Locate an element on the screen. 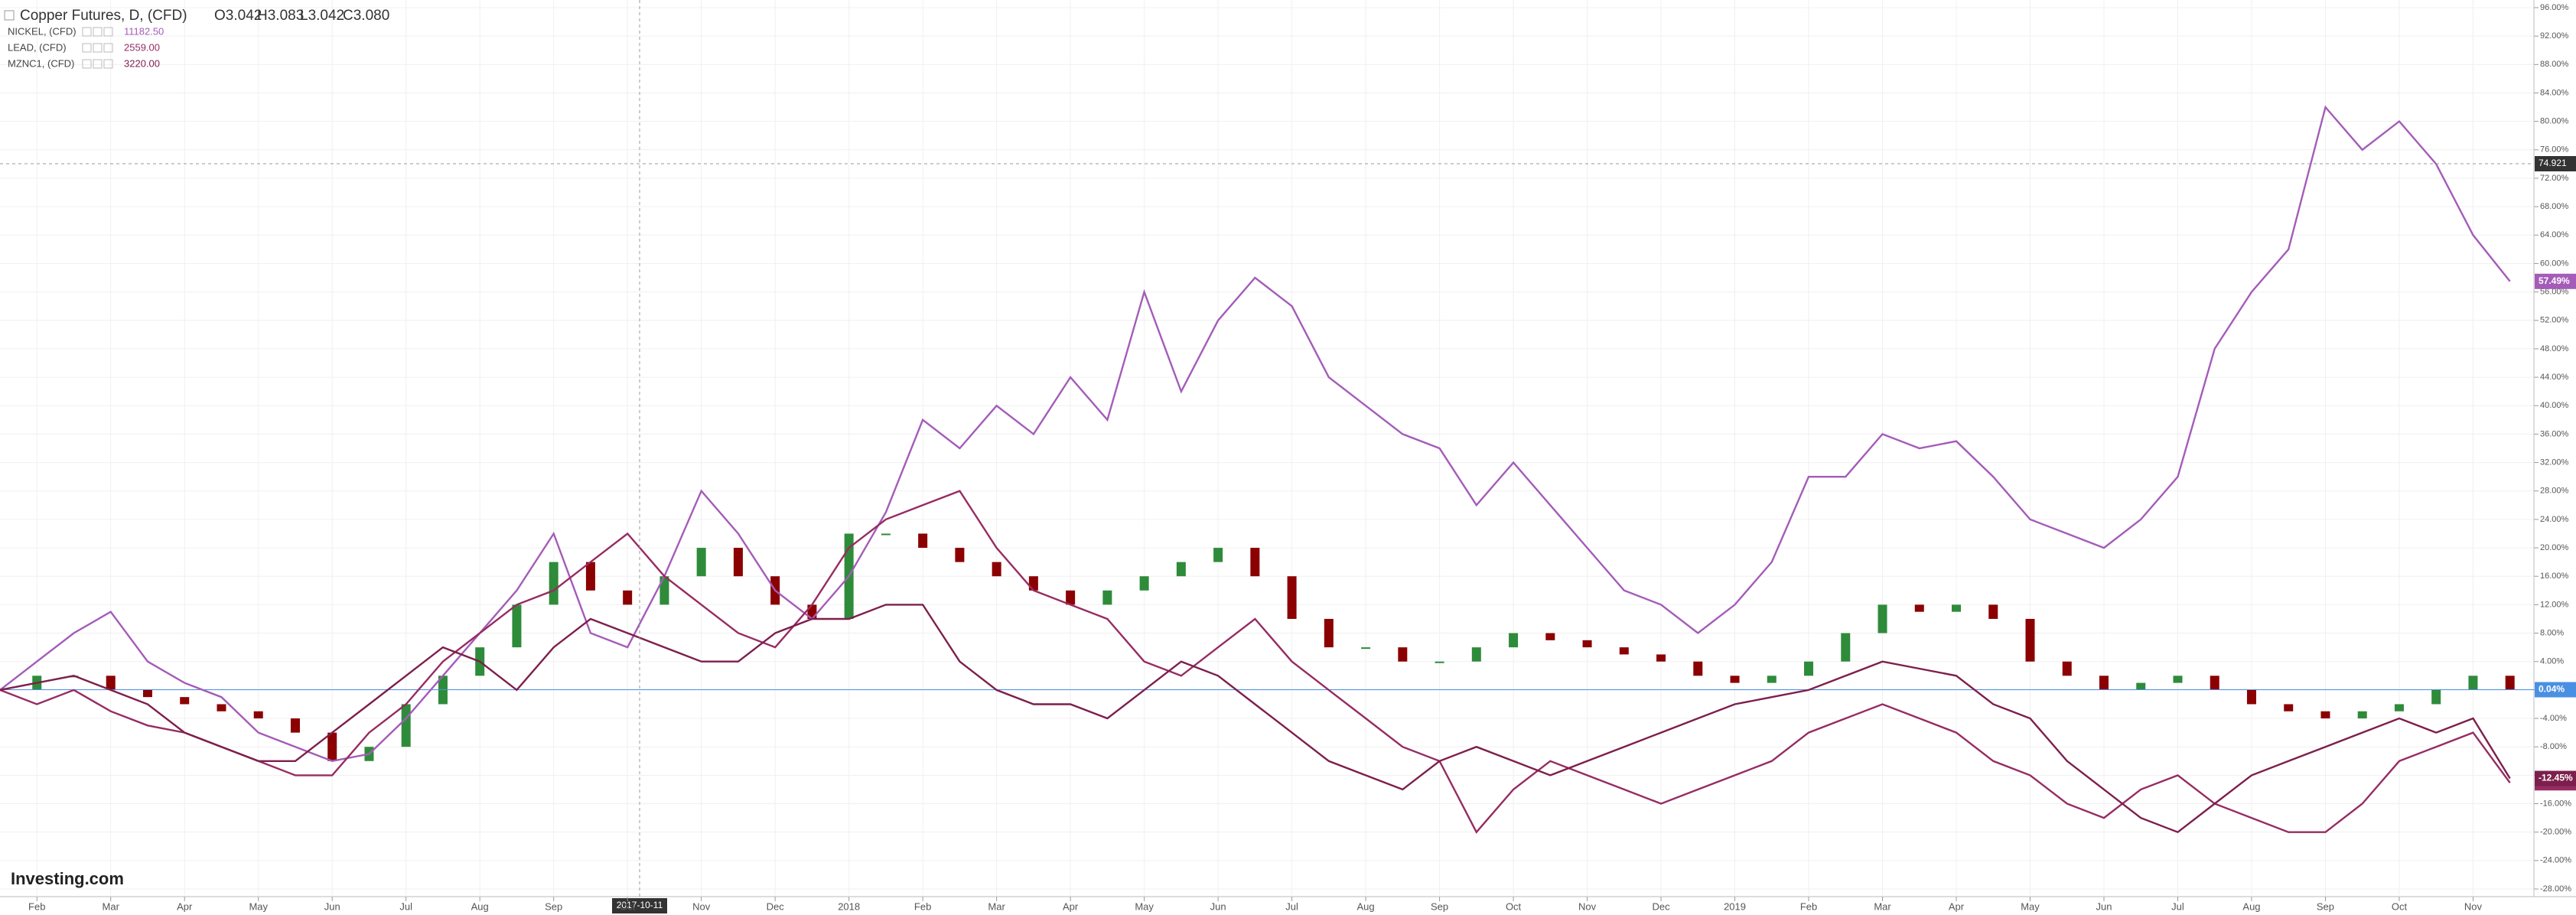 Image resolution: width=2576 pixels, height=915 pixels. value-label: 57.49% is located at coordinates (2554, 280).